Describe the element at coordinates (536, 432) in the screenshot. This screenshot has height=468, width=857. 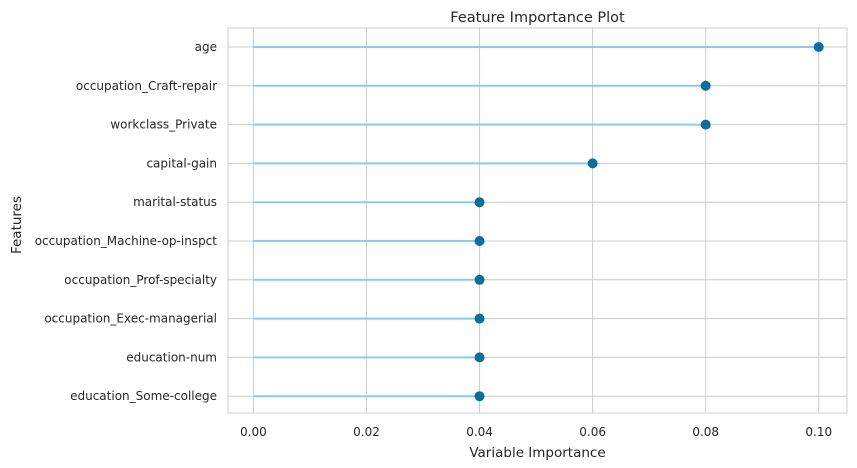
I see `x-tick-labels: 0.00 0.02 0.04 0.06 0.08 0.10` at that location.